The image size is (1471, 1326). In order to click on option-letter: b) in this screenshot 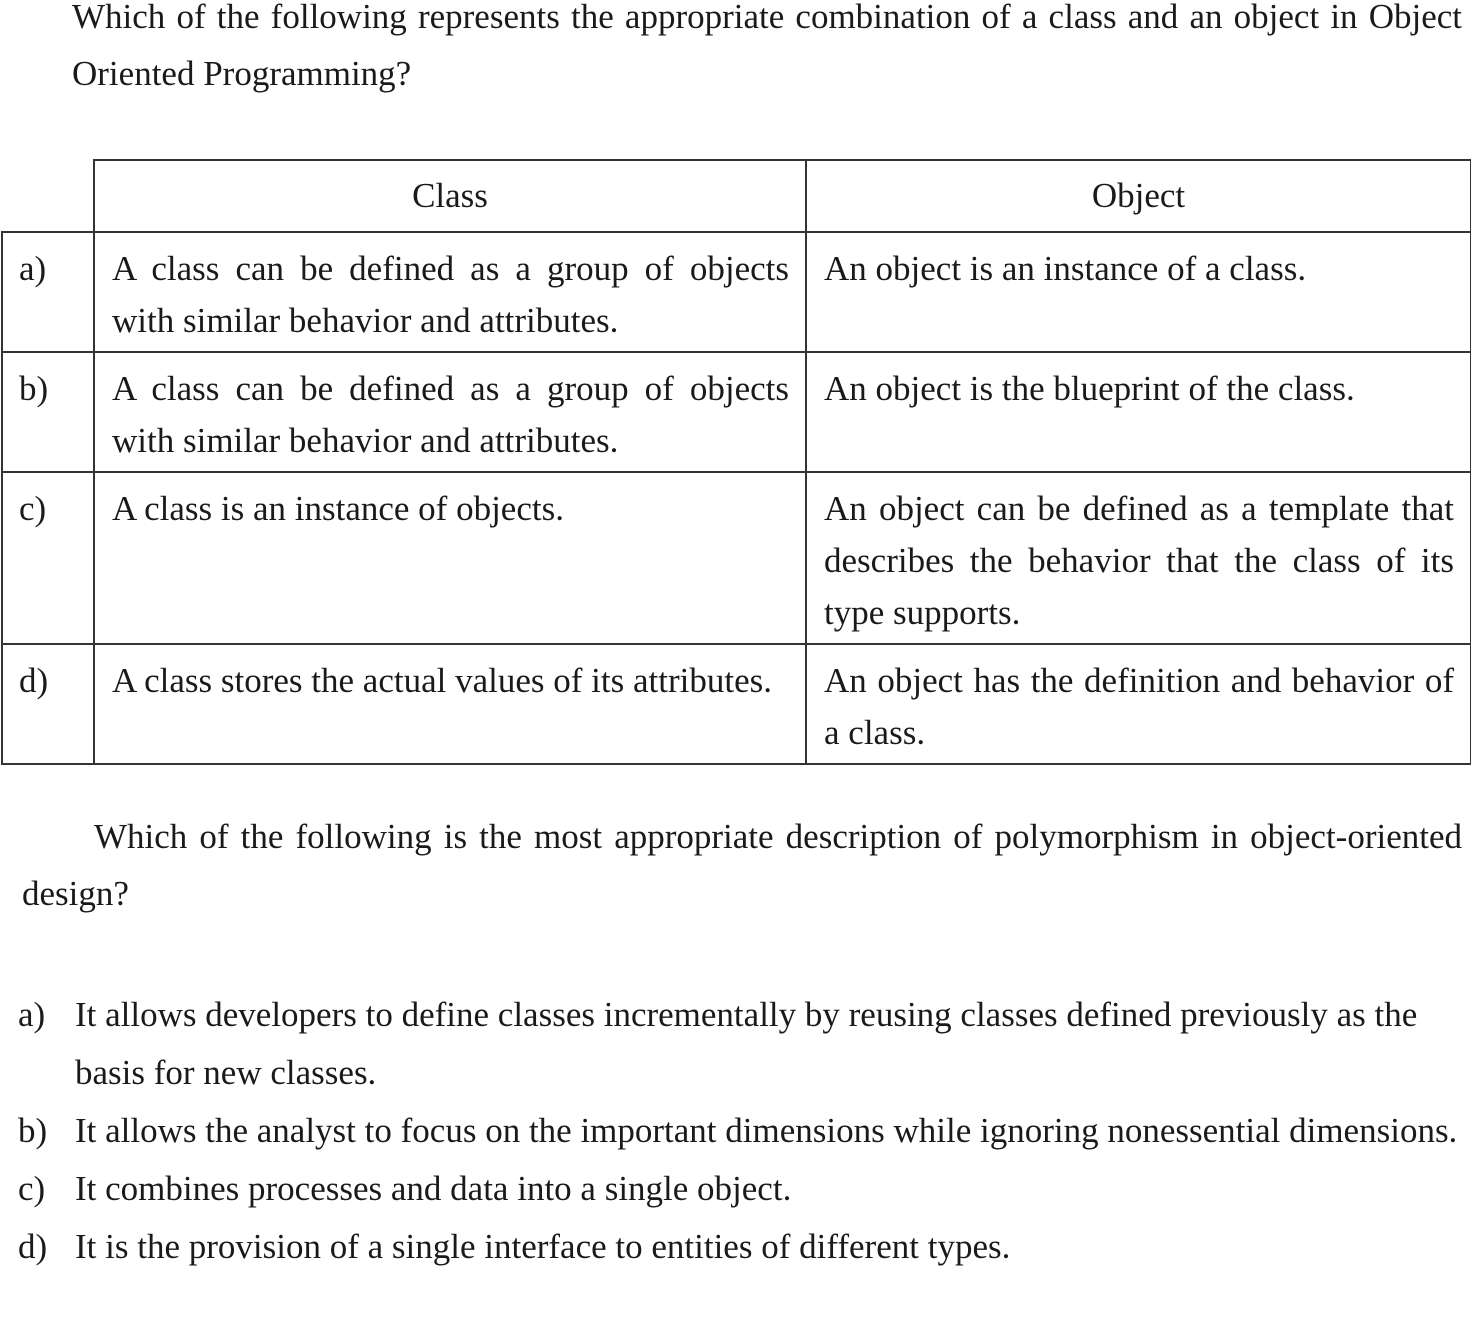, I will do `click(33, 1130)`.